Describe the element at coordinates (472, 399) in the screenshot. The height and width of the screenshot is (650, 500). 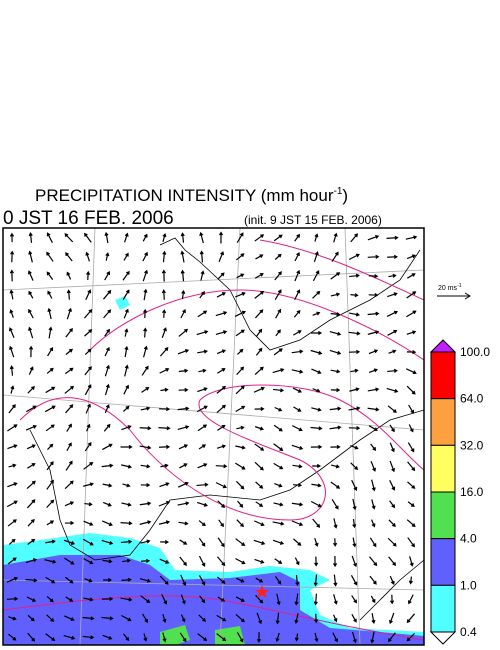
I see `colorbar-label: 64.0` at that location.